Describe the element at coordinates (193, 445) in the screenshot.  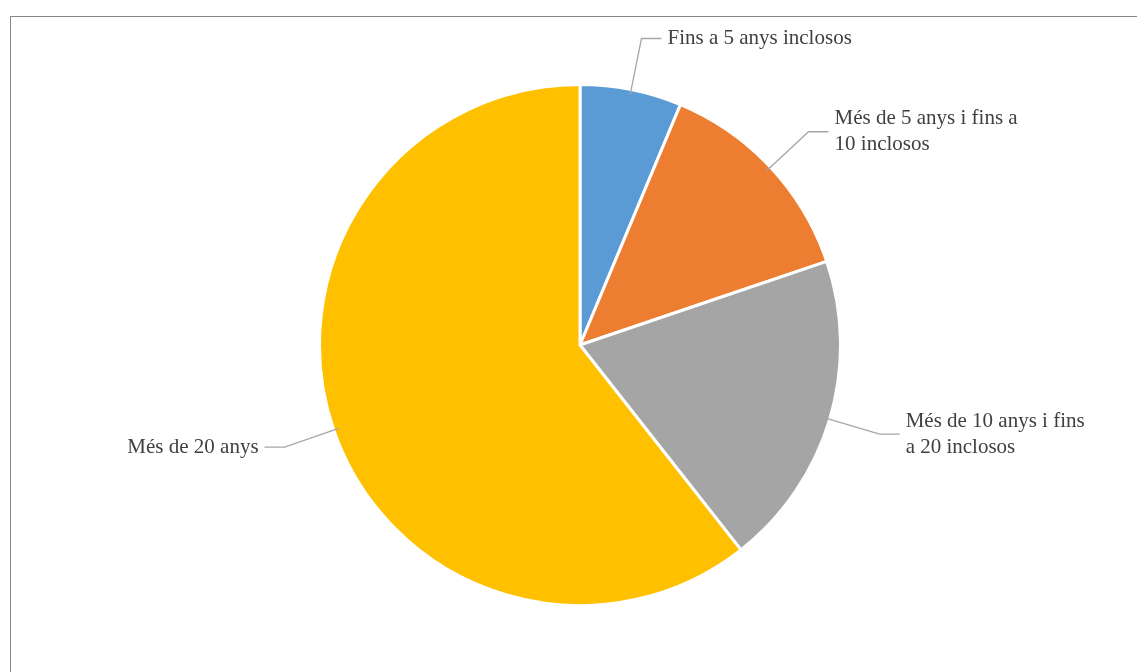
I see `slice-label: Més de 20 anys` at that location.